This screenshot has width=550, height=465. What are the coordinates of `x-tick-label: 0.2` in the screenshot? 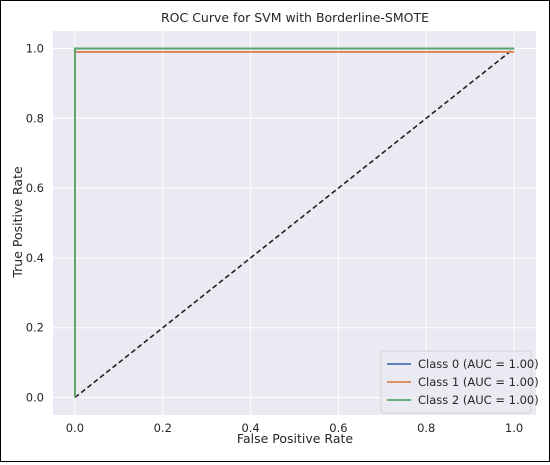 It's located at (163, 428).